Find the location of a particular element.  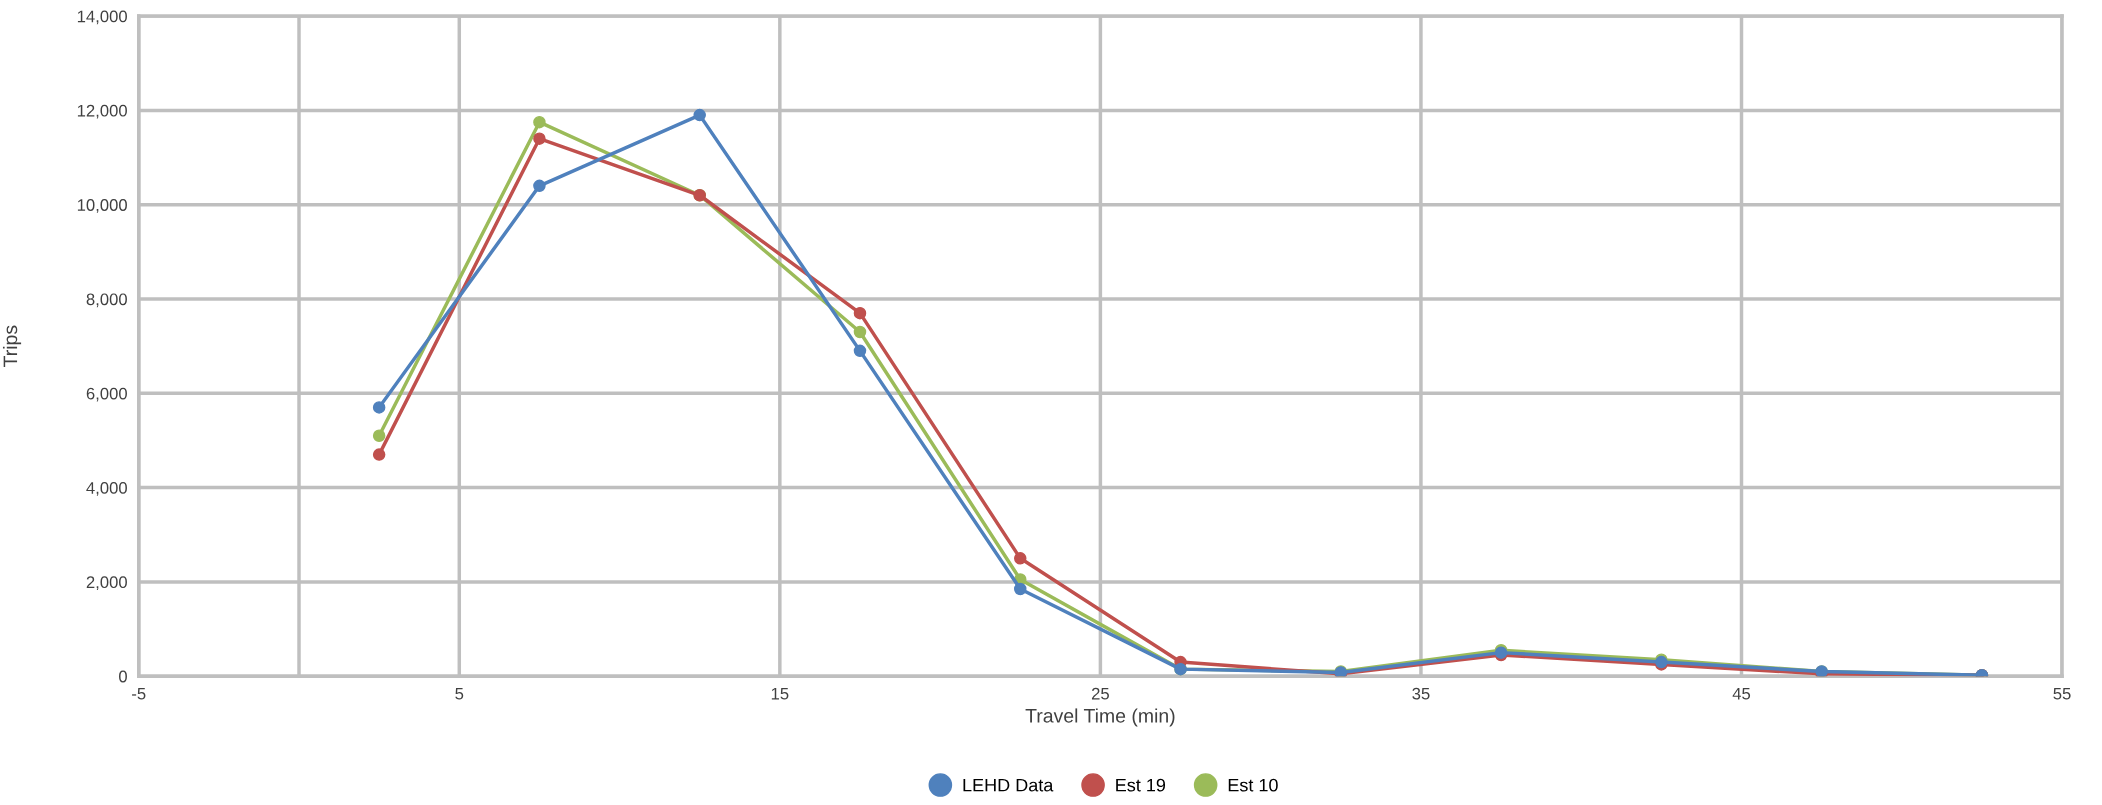

x-tick-label: 15 is located at coordinates (780, 693).